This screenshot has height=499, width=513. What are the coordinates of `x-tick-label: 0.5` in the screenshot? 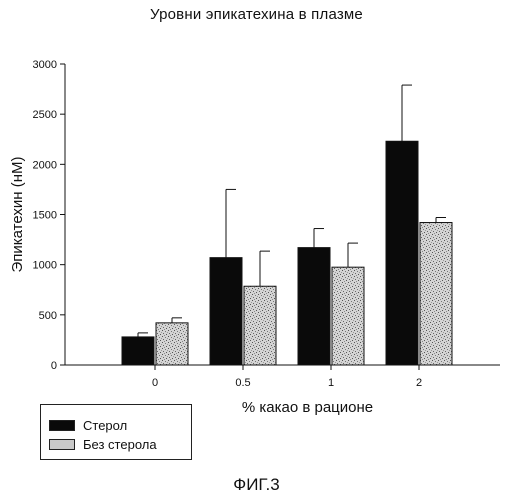 It's located at (242, 383).